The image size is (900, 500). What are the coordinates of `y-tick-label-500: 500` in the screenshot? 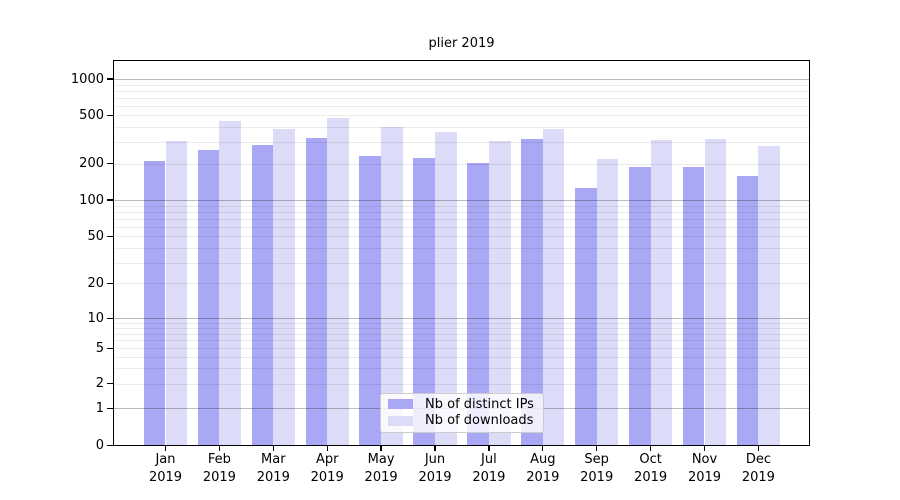 It's located at (91, 115).